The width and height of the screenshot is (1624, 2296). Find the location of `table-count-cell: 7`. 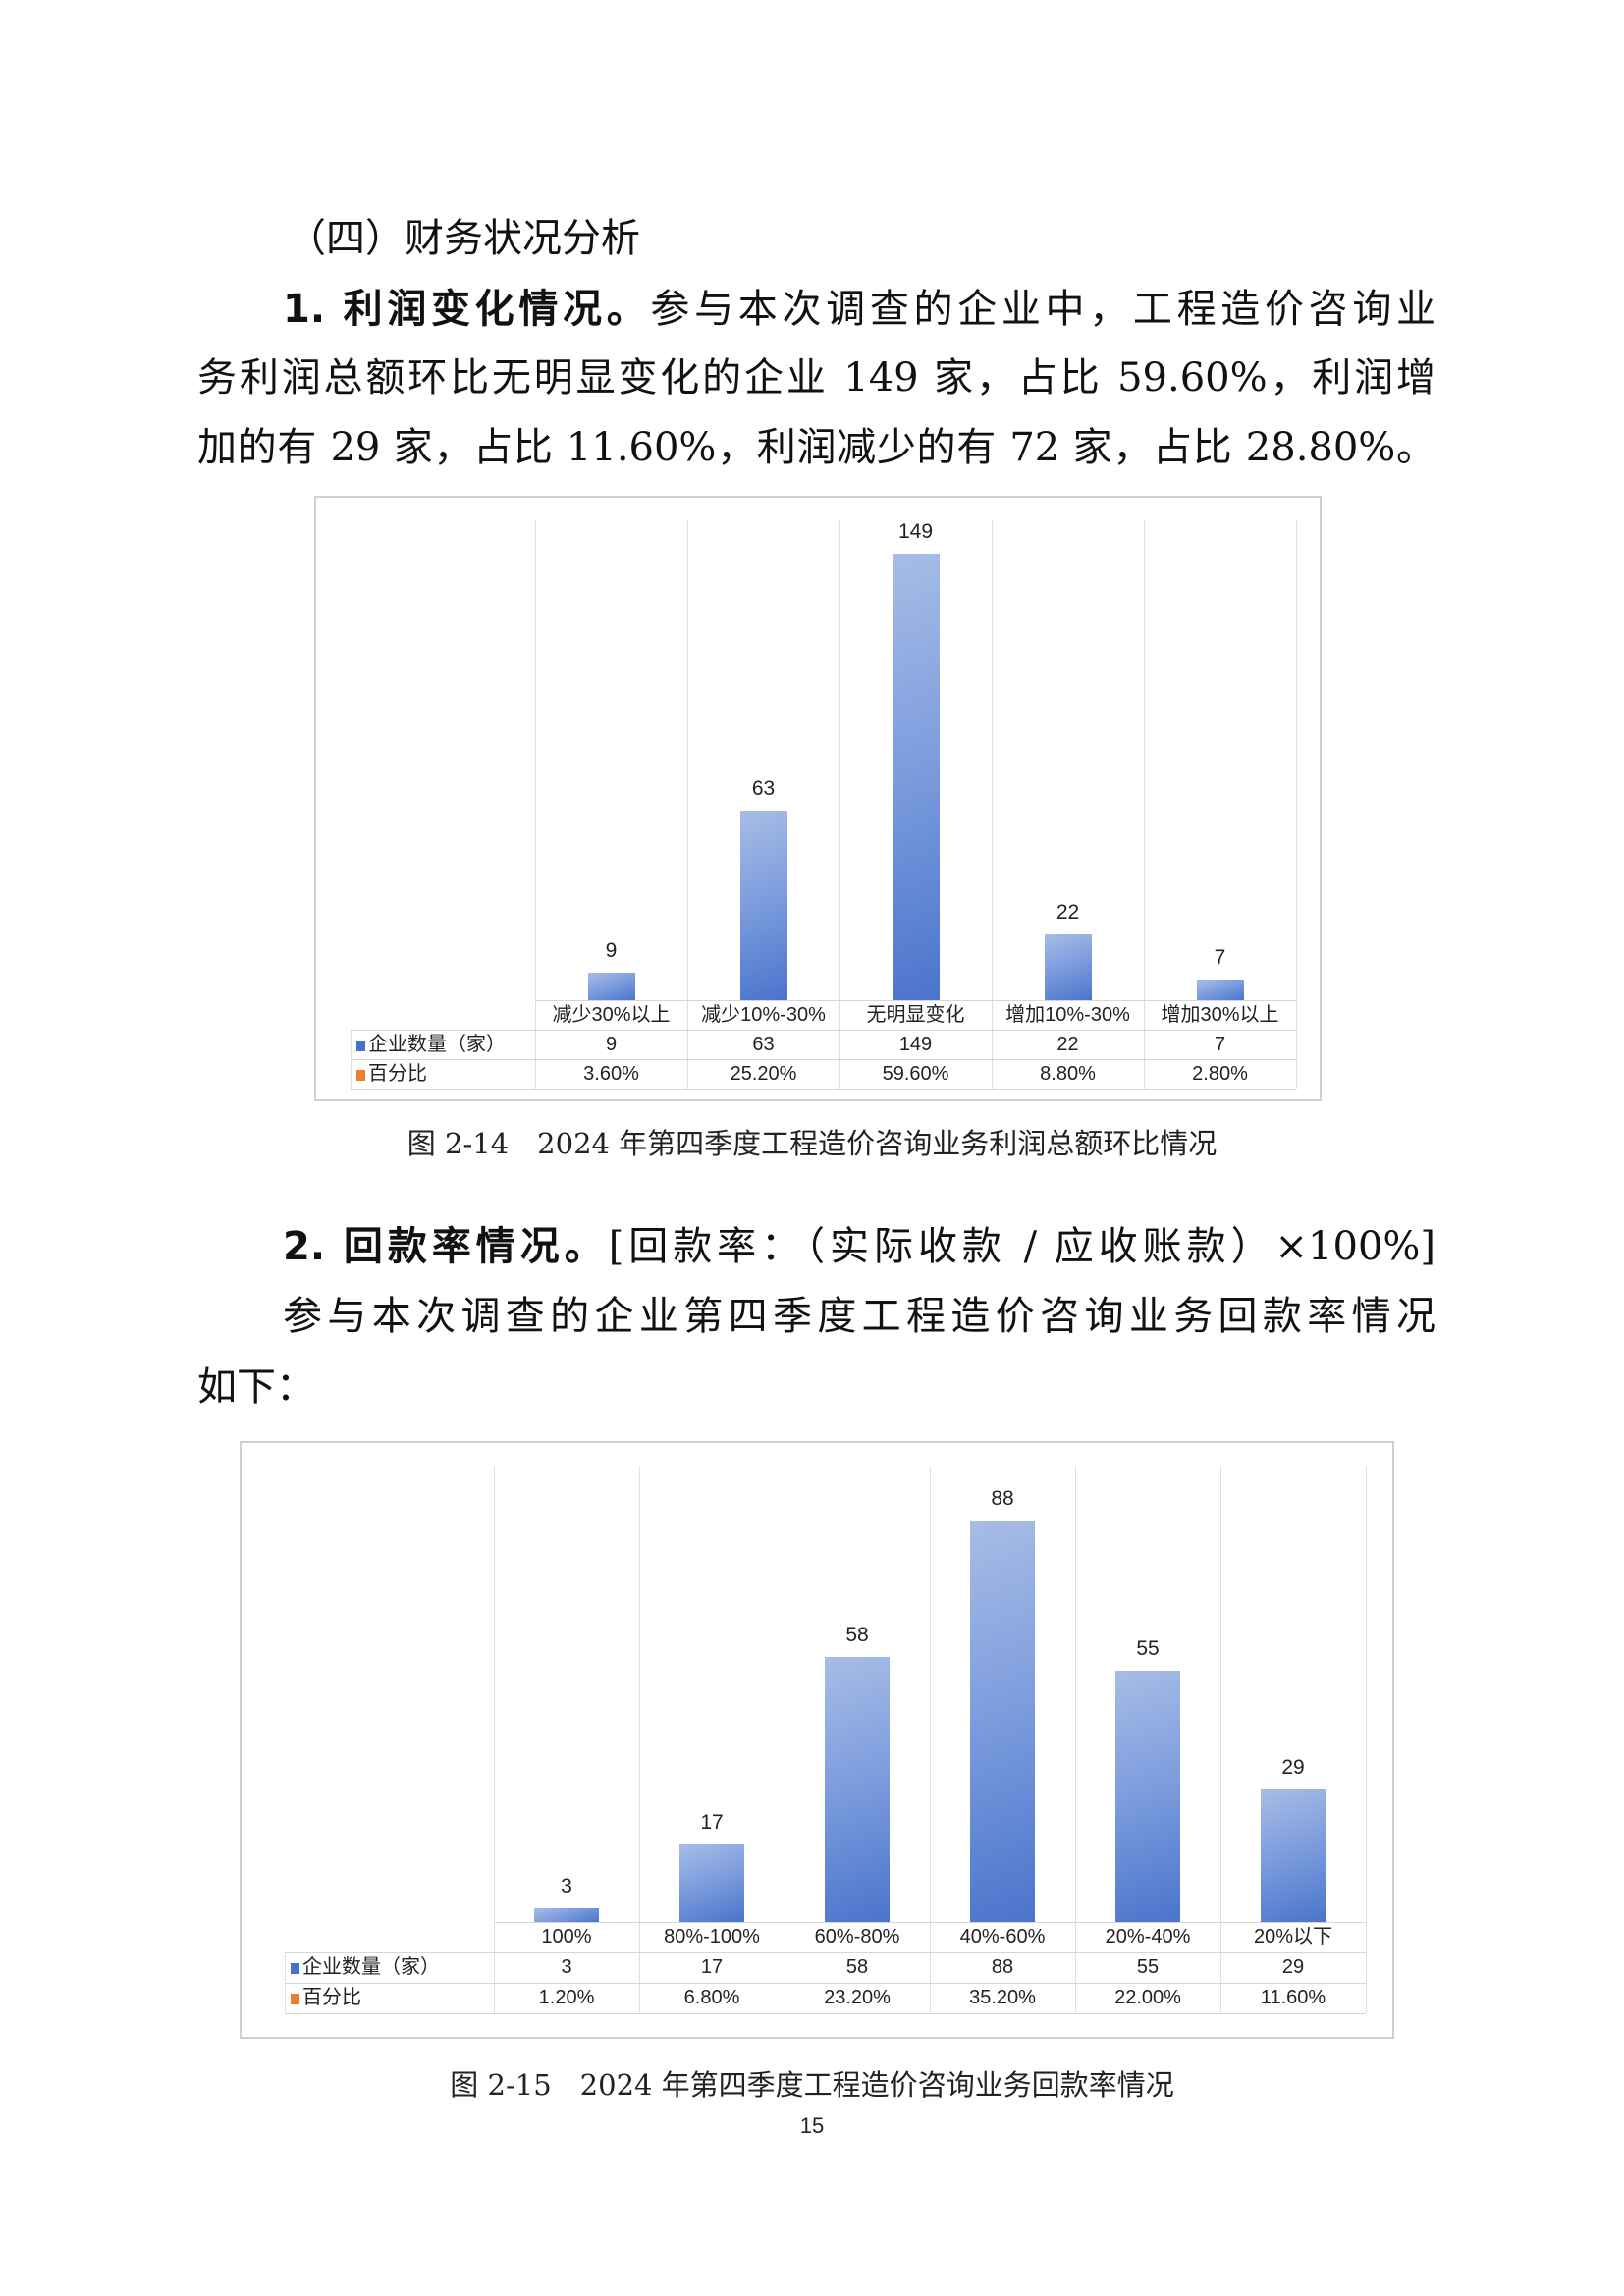

table-count-cell: 7 is located at coordinates (1220, 1045).